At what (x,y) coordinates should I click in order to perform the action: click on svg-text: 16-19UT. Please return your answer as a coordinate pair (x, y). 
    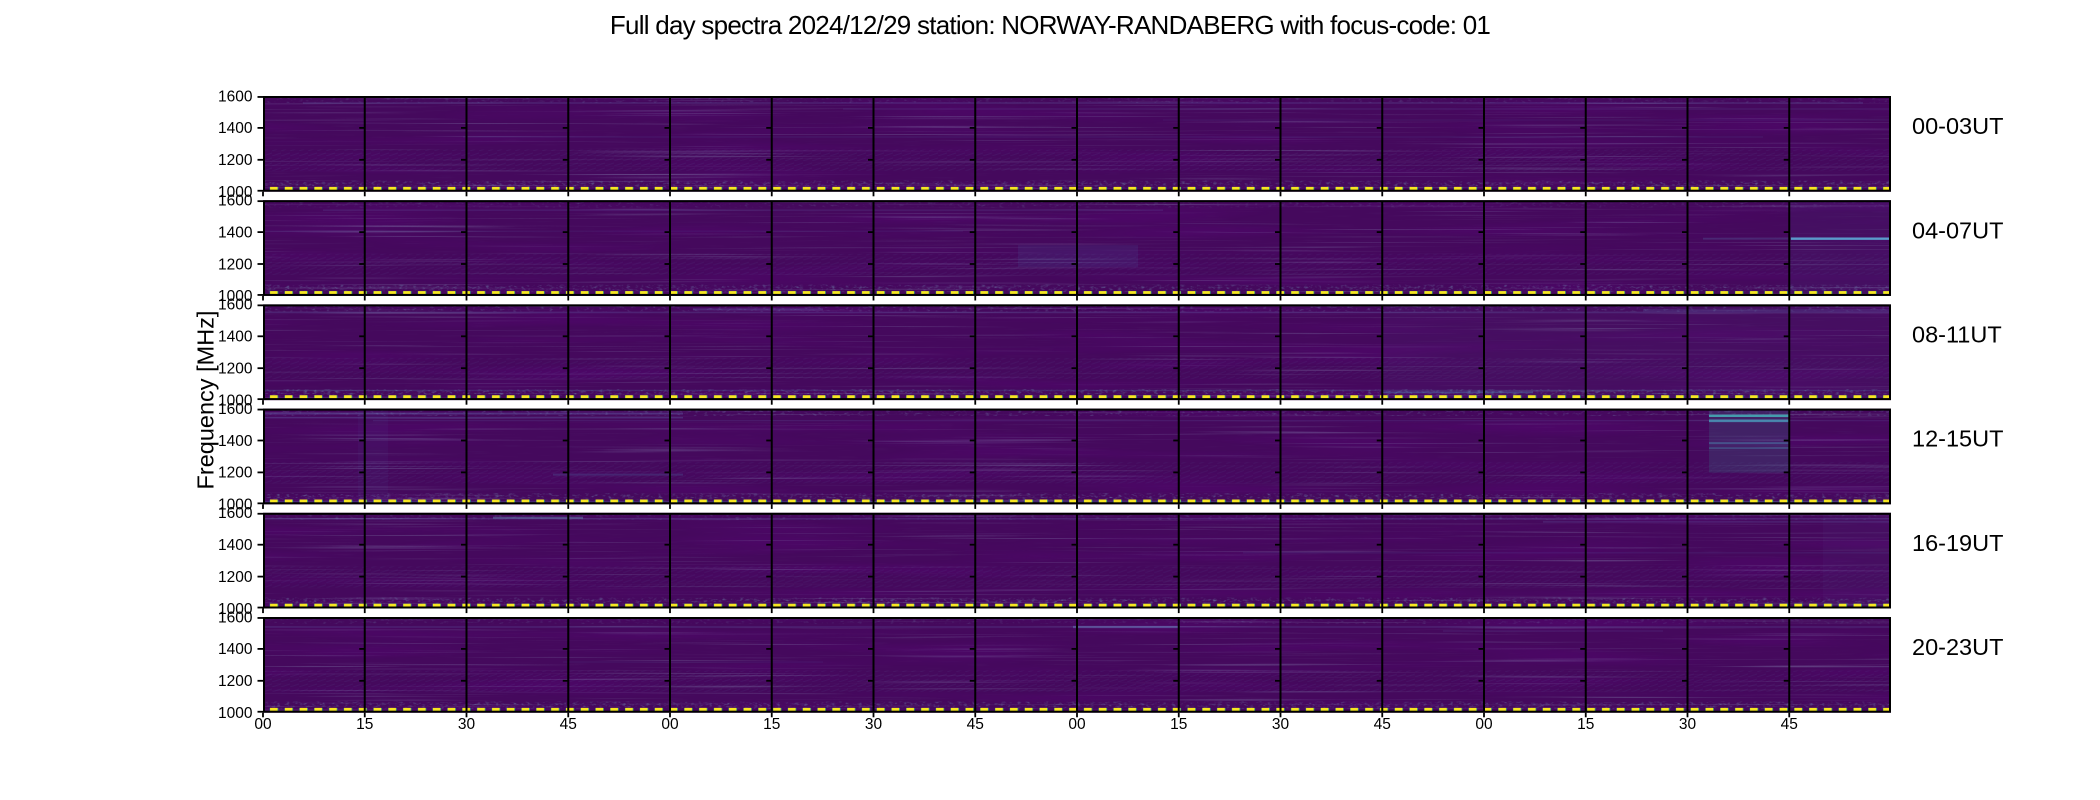
    Looking at the image, I should click on (1957, 543).